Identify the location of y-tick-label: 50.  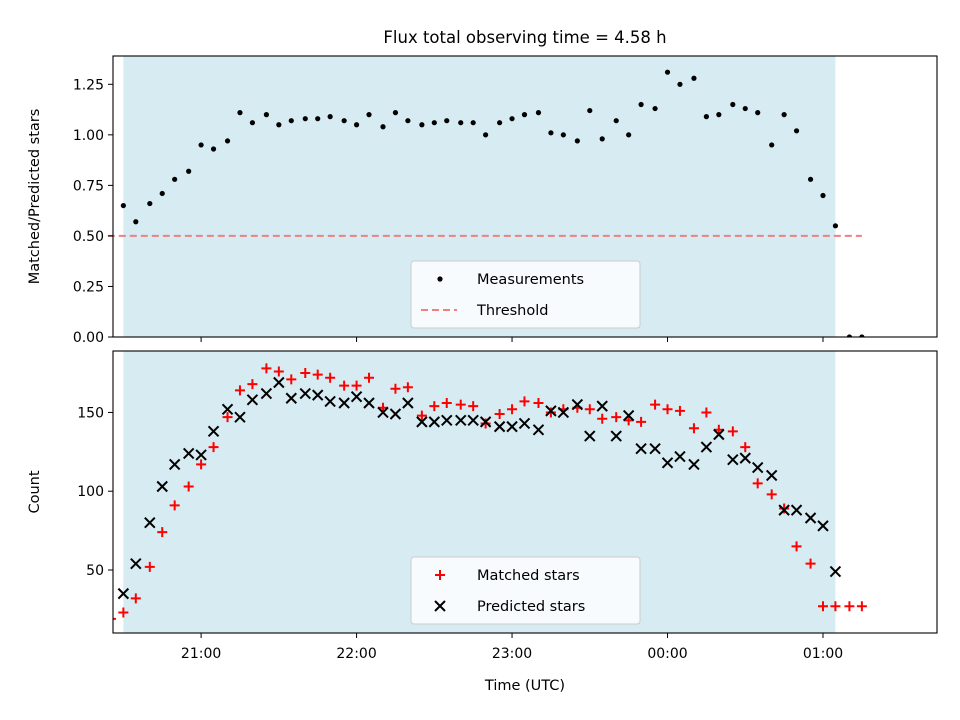
(95, 571).